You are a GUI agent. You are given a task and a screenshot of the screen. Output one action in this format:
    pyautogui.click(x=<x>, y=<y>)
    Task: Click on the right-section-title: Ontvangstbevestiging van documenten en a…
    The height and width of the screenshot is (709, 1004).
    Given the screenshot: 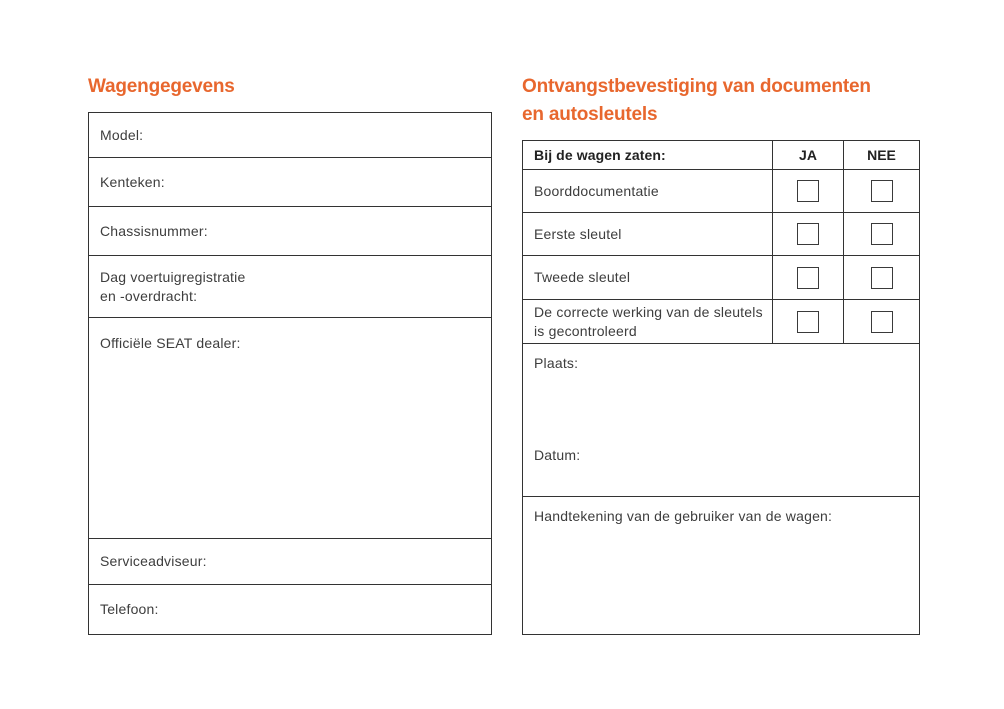 What is the action you would take?
    pyautogui.click(x=696, y=100)
    